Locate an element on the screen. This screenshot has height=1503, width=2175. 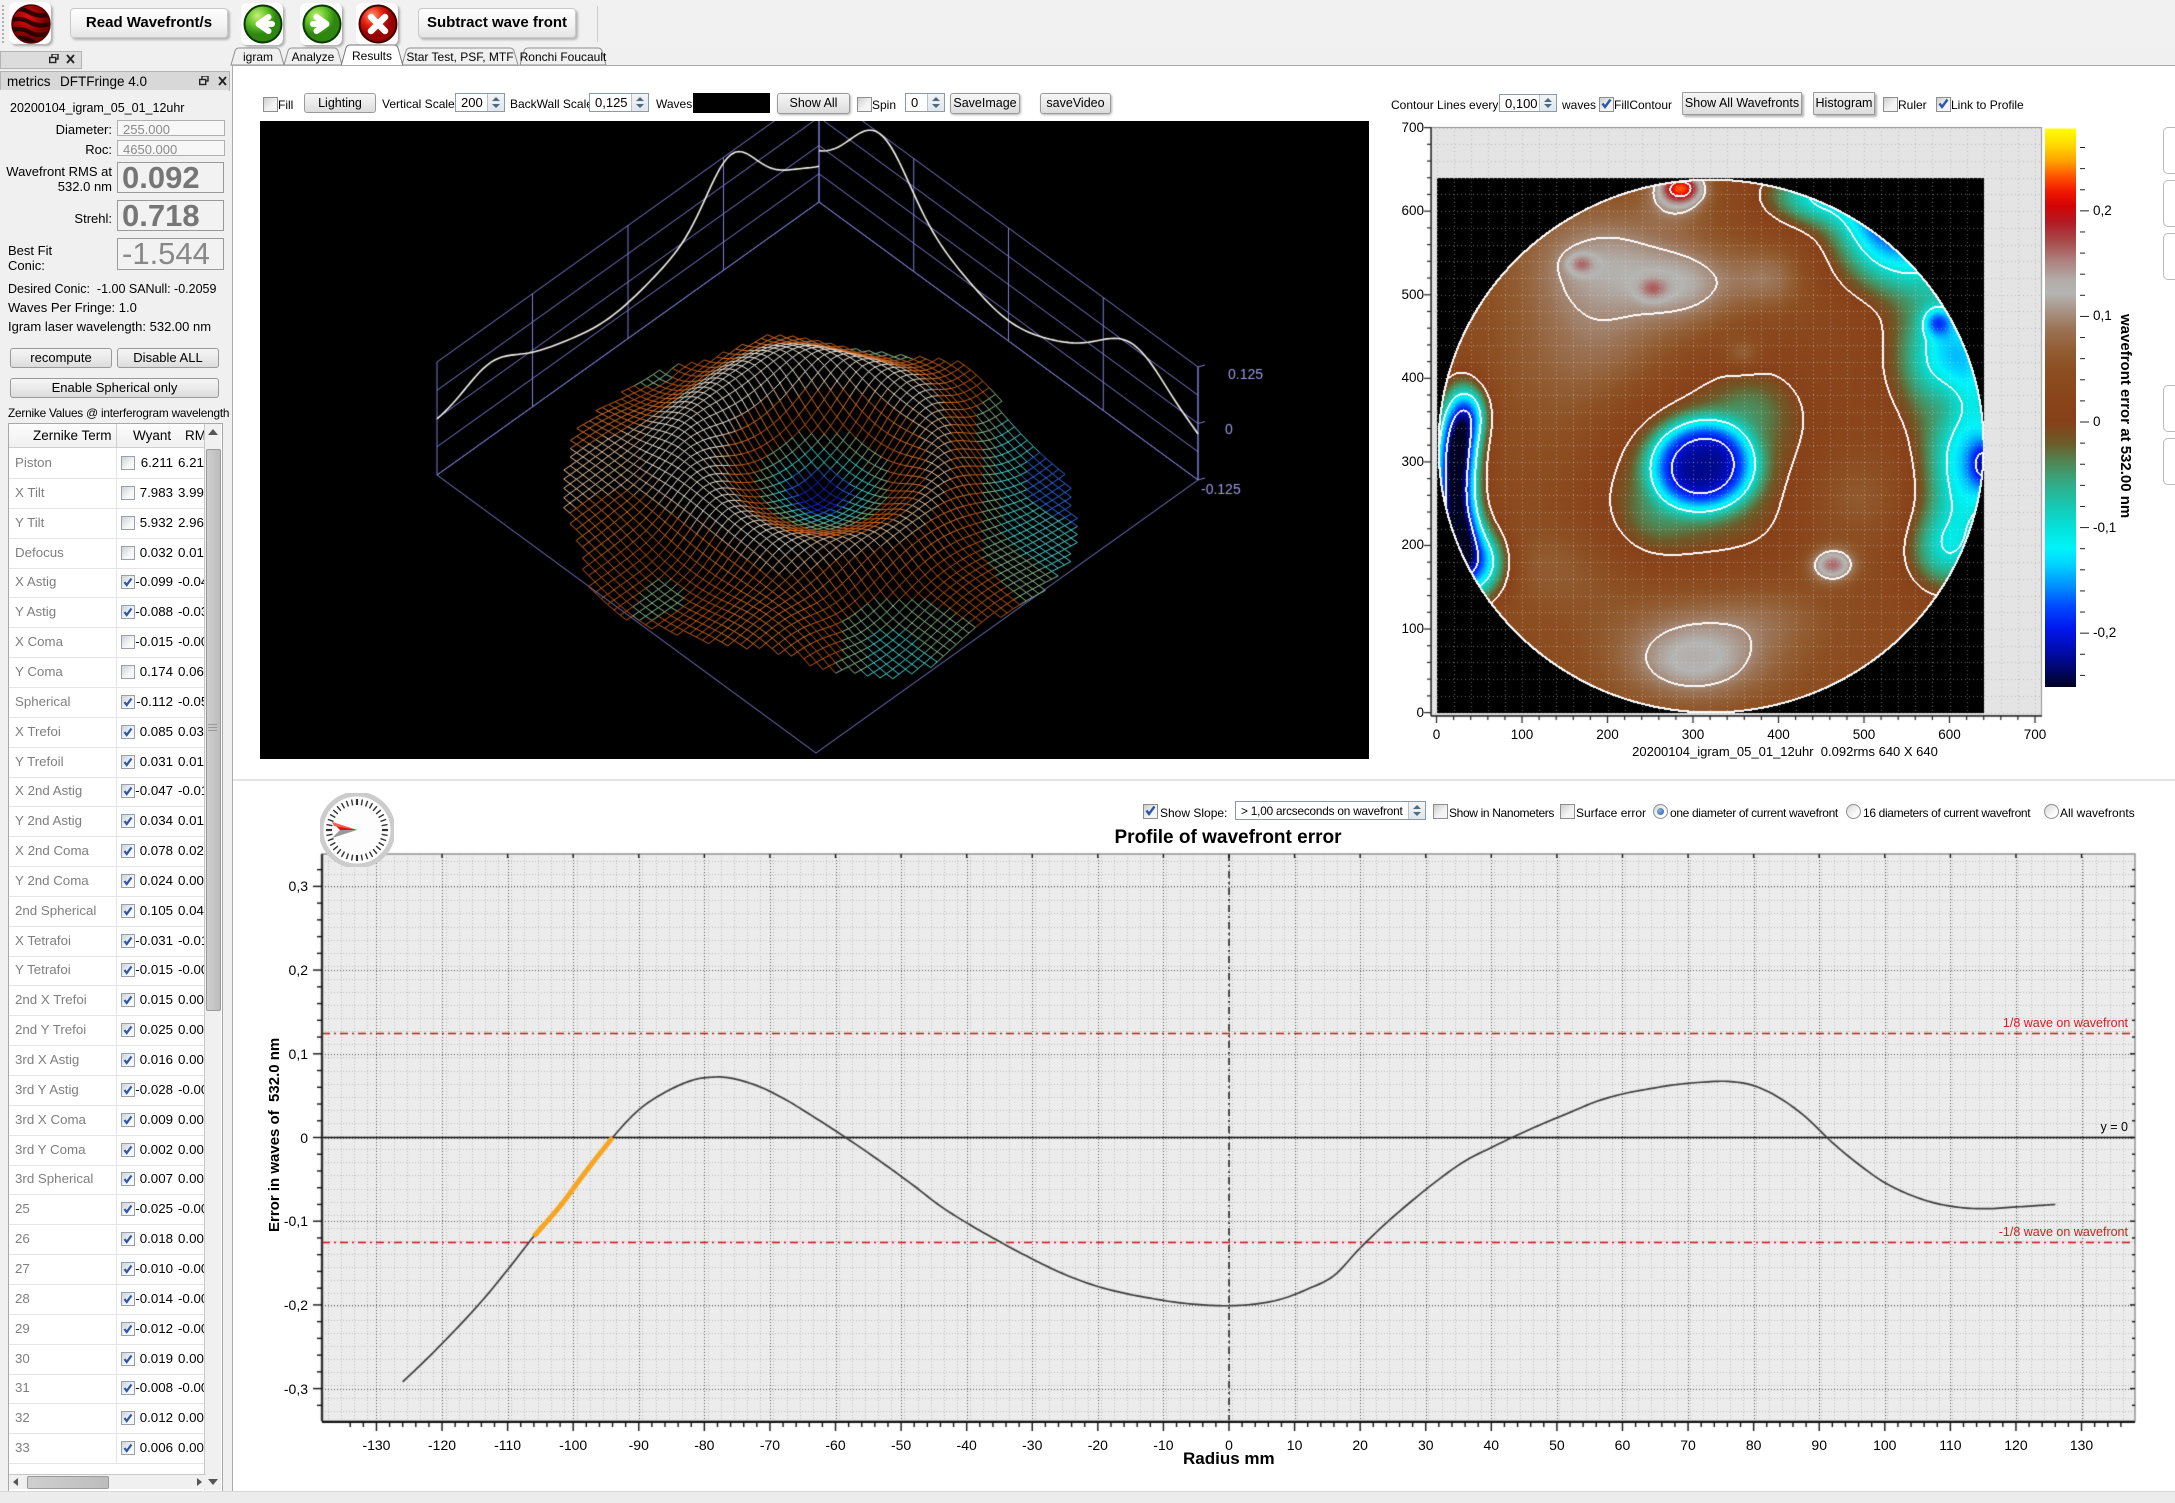
svg-text: Star Test, PSF, MTF is located at coordinates (459, 57).